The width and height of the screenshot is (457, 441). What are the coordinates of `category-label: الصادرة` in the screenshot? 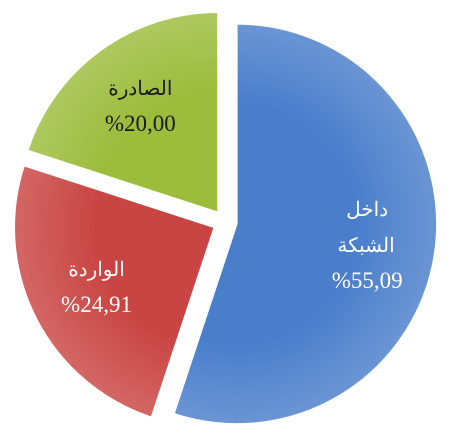 It's located at (140, 87).